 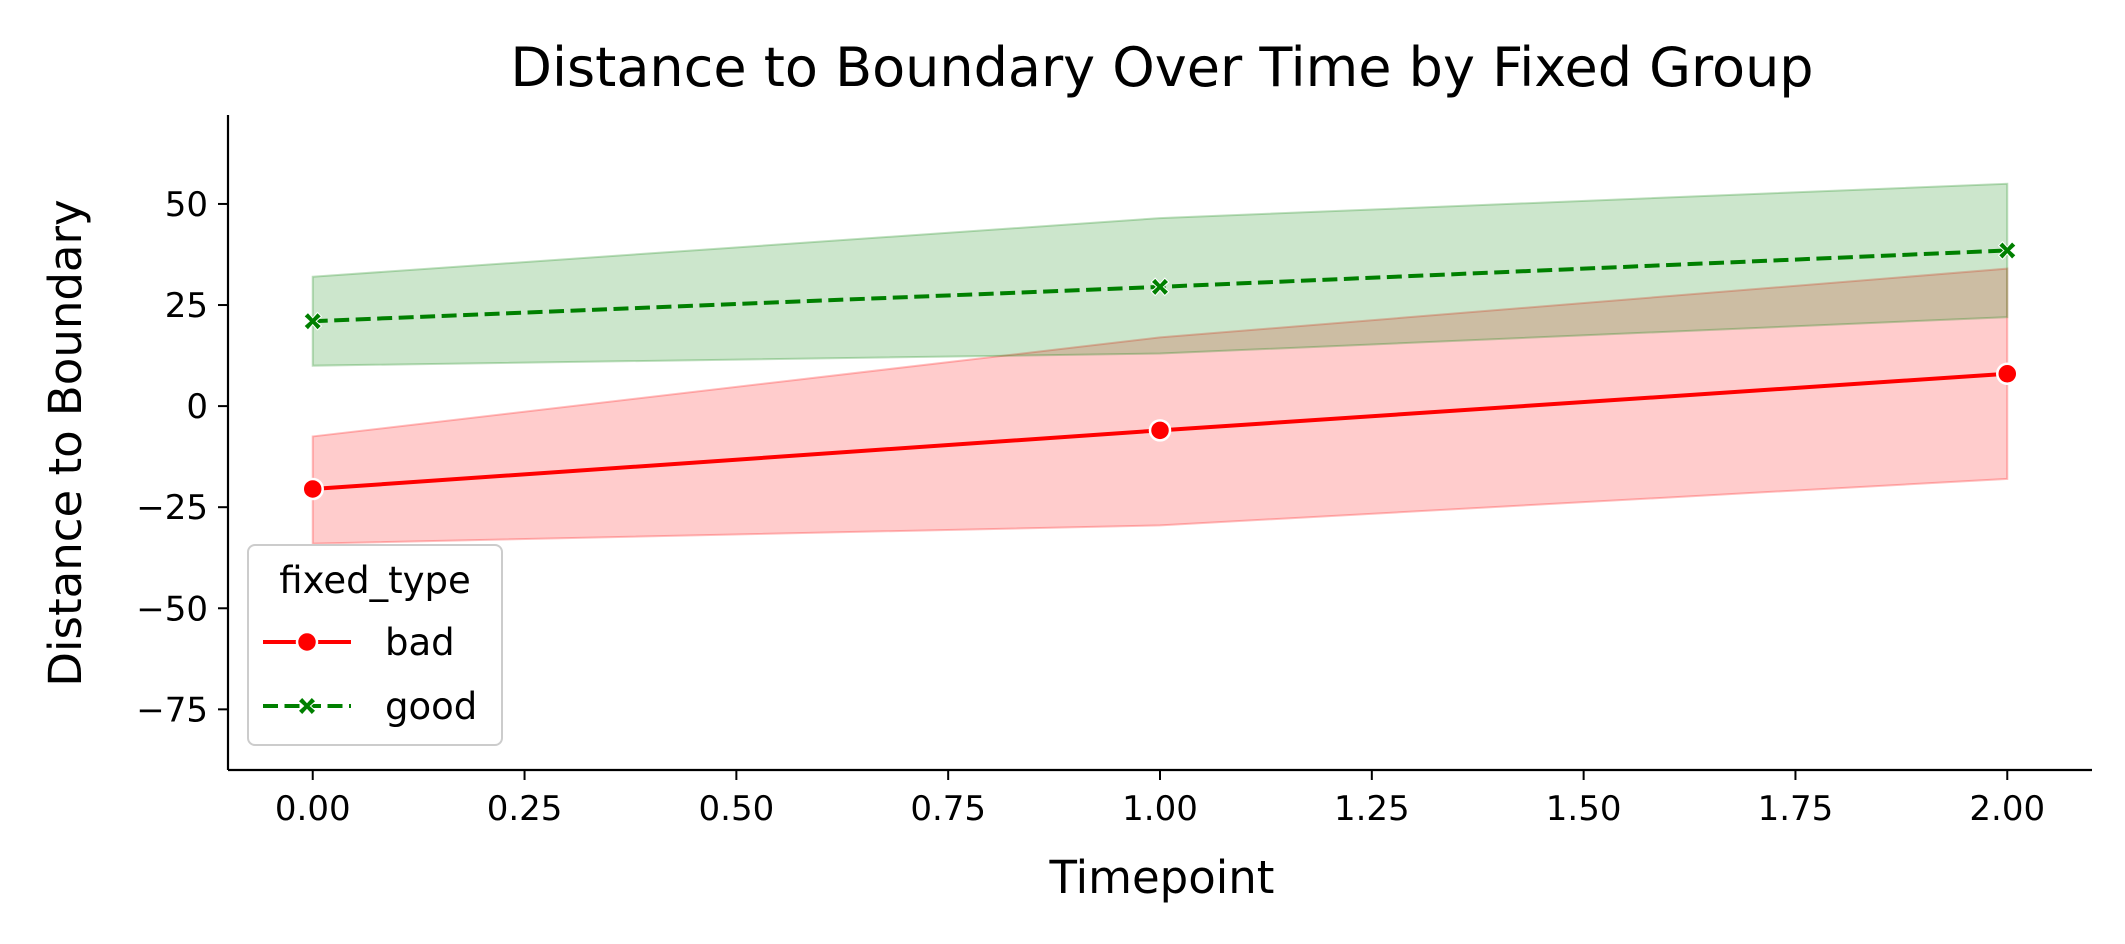 What do you see at coordinates (1796, 809) in the screenshot?
I see `x-tick-label: 1.75` at bounding box center [1796, 809].